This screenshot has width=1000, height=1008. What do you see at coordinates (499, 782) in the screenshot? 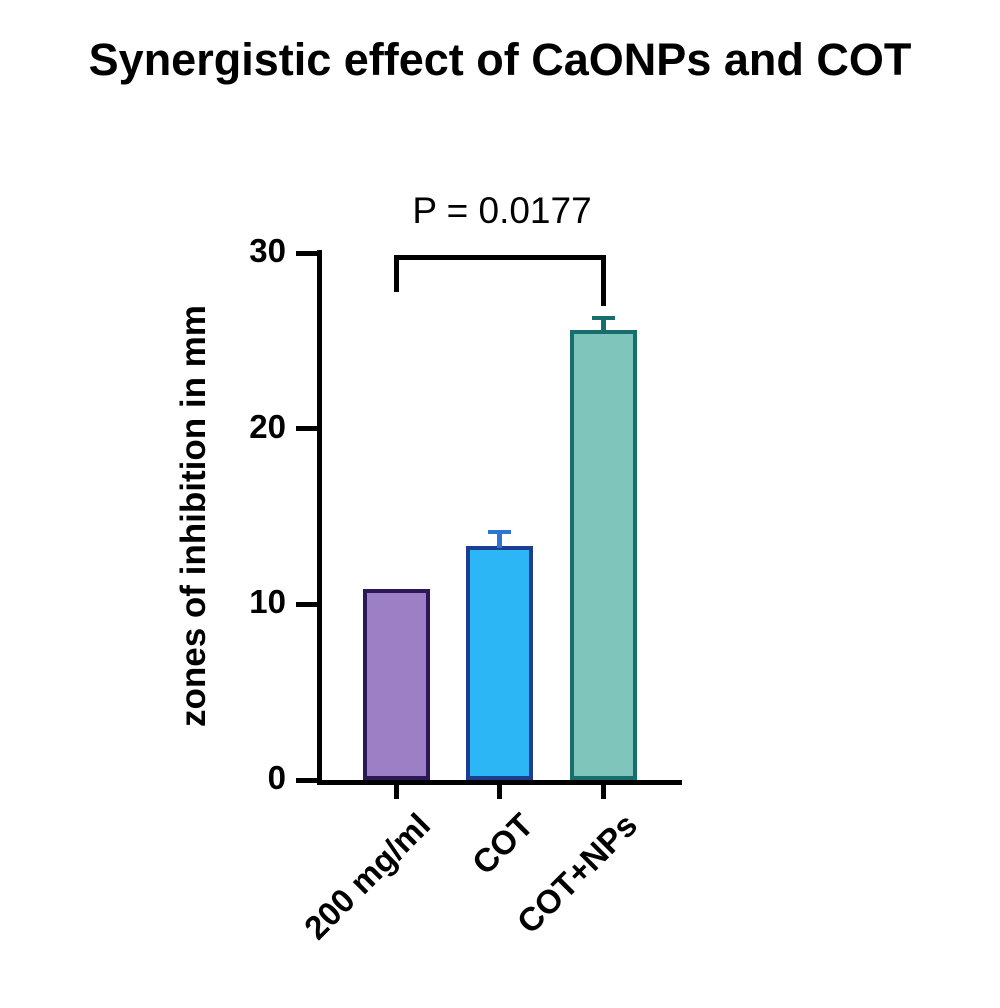
I see `x-axis-line` at bounding box center [499, 782].